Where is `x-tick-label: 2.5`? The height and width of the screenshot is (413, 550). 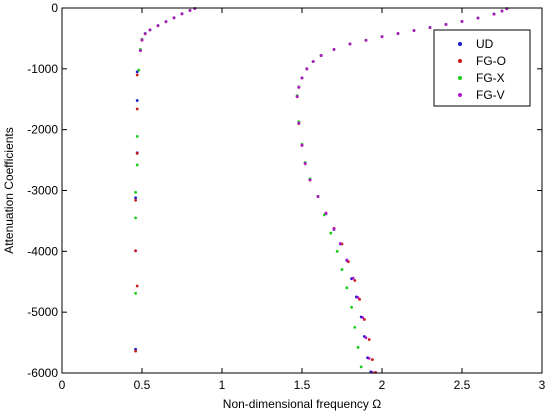
x-tick-label: 2.5 is located at coordinates (462, 385).